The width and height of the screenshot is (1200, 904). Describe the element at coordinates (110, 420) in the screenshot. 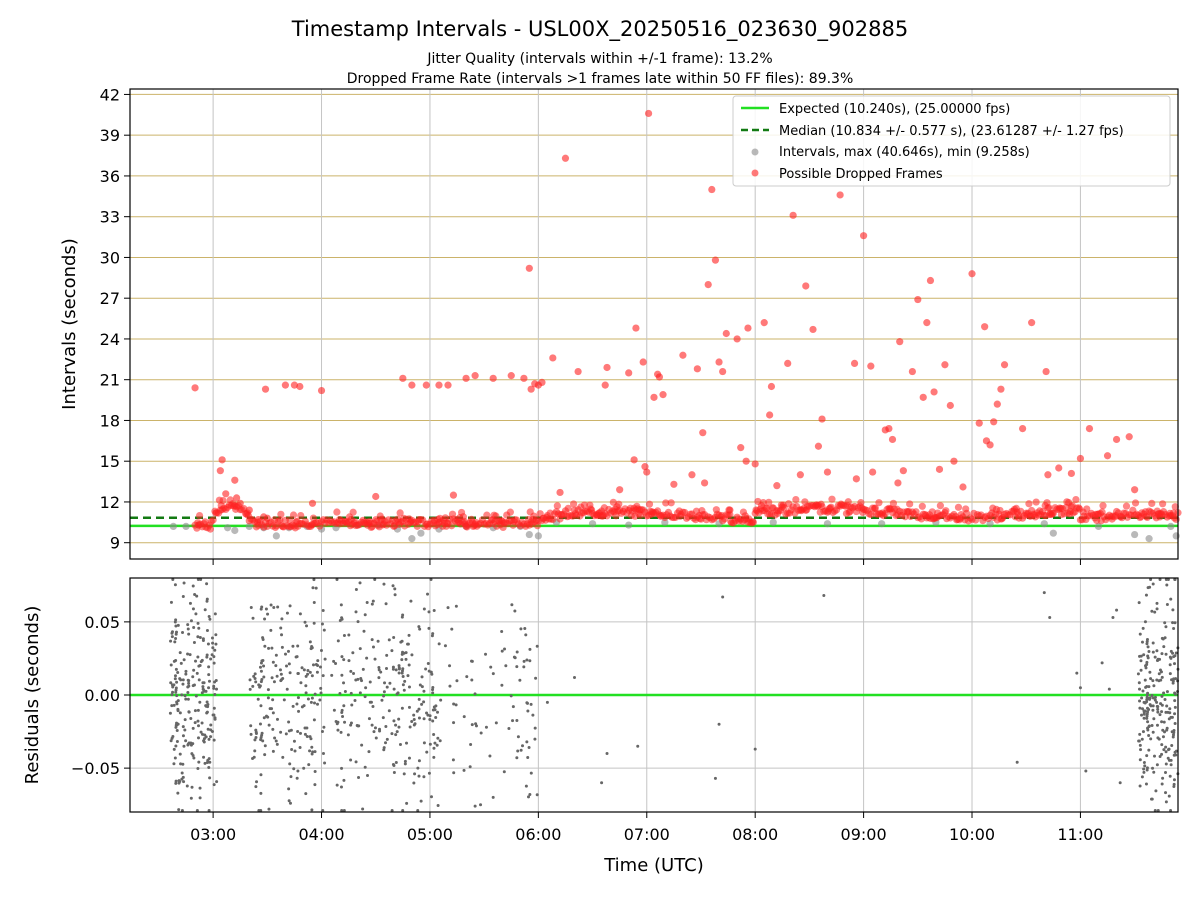

I see `top-y-tick-label: 18` at that location.